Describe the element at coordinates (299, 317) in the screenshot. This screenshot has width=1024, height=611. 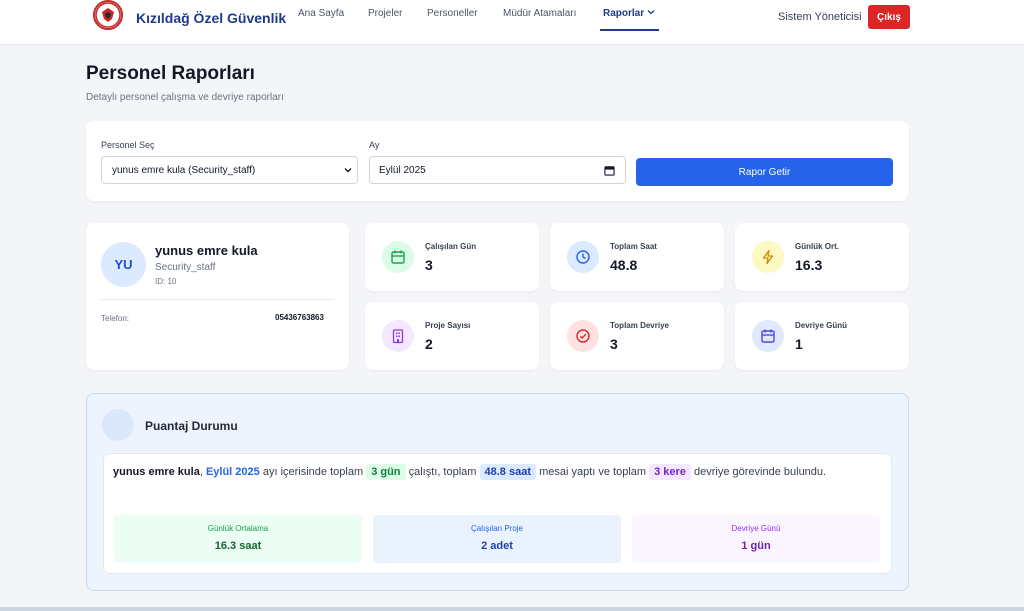
I see `phone-value: 05436763863` at that location.